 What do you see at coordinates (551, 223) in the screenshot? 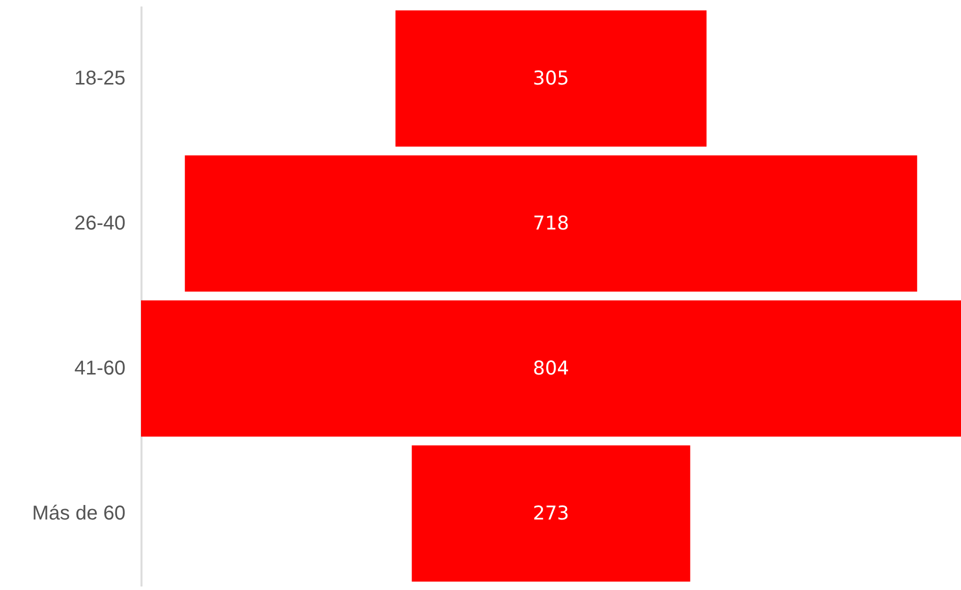
I see `data-label: 718` at bounding box center [551, 223].